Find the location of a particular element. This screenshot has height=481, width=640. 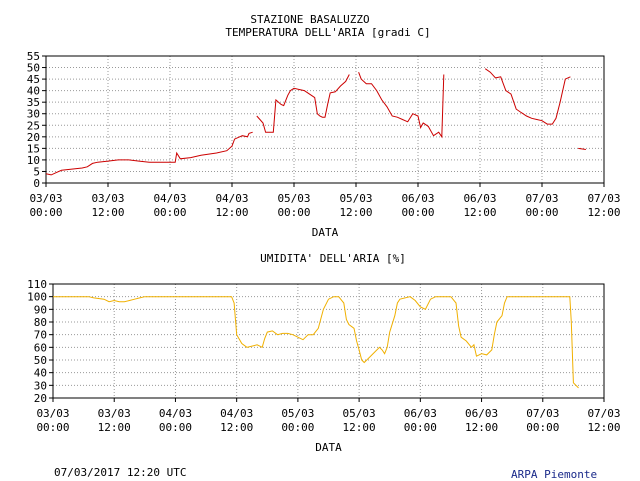

temp-y-tick-label: 50 is located at coordinates (33, 68).